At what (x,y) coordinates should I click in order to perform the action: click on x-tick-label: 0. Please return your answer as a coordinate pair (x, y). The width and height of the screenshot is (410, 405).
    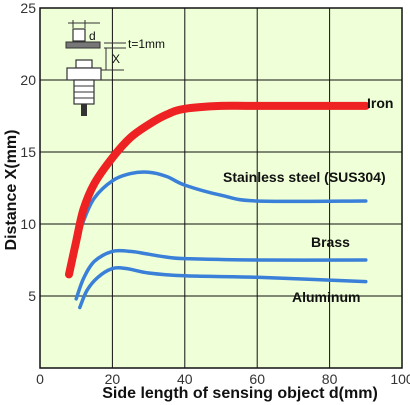
    Looking at the image, I should click on (40, 379).